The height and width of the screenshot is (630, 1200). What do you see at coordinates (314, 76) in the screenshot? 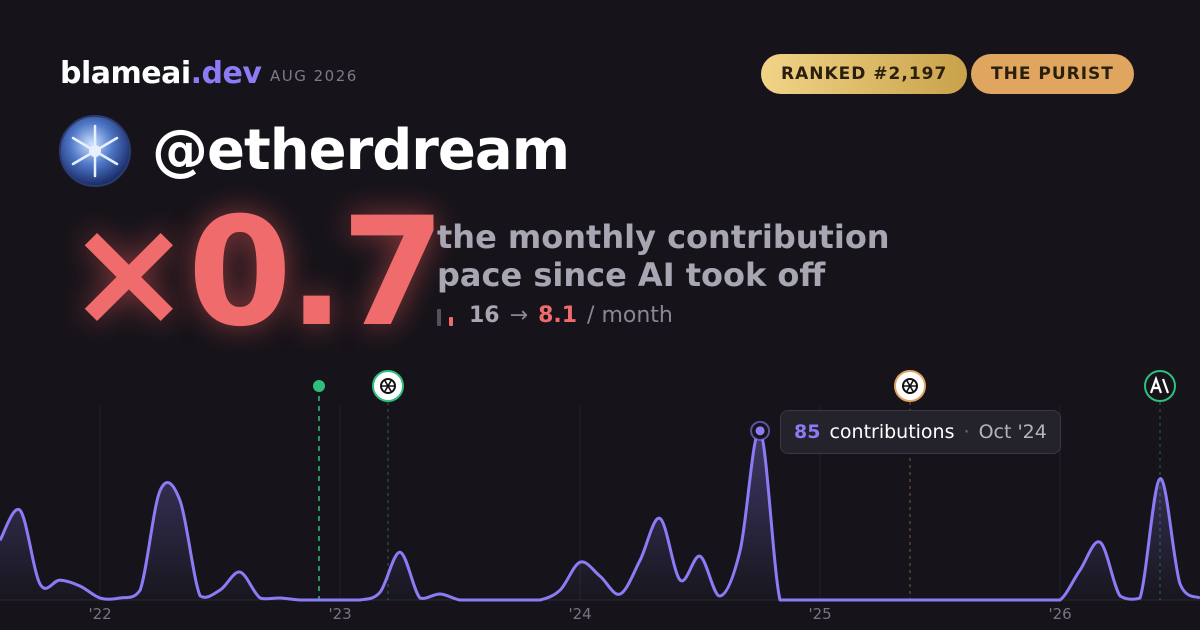
I see `period: AUG 2026` at bounding box center [314, 76].